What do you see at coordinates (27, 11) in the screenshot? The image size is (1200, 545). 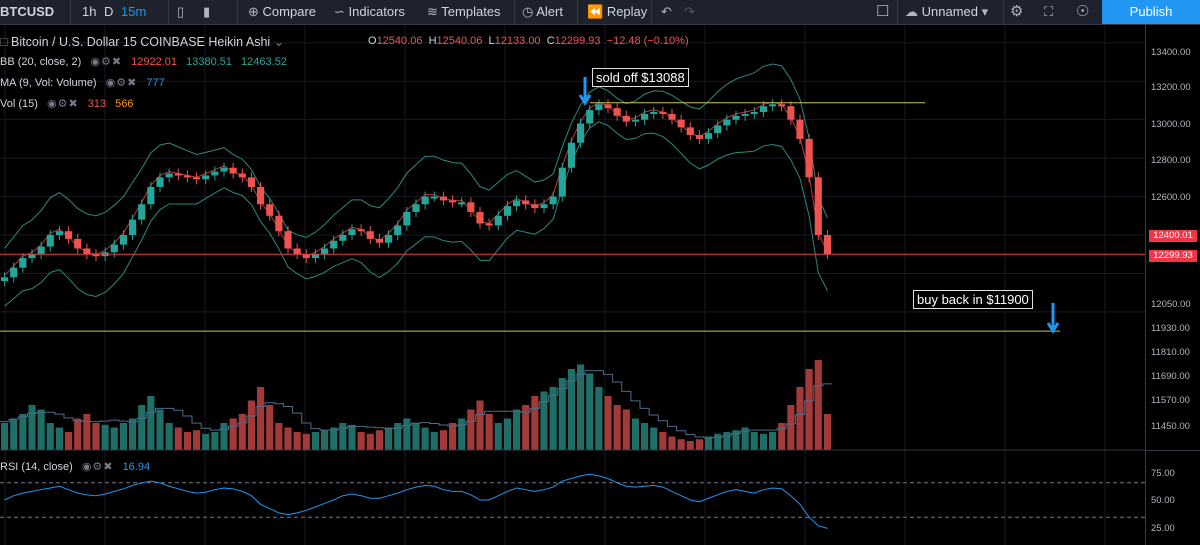 I see `symbol-search: BTCUSD` at bounding box center [27, 11].